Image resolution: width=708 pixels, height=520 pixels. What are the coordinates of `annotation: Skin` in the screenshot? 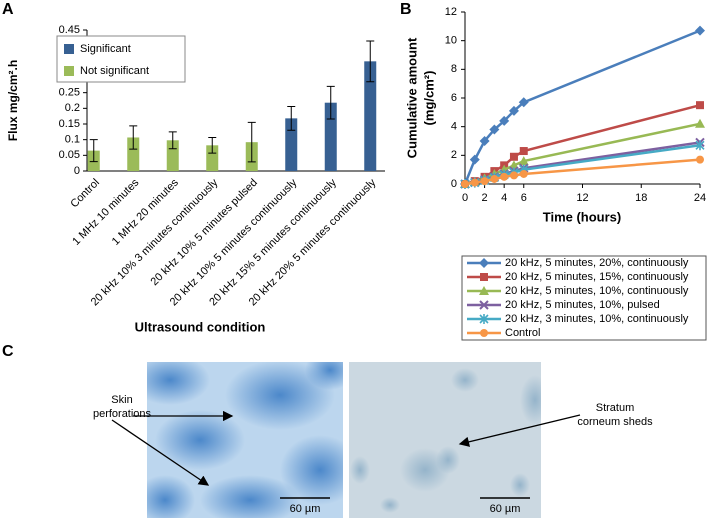 It's located at (121, 400).